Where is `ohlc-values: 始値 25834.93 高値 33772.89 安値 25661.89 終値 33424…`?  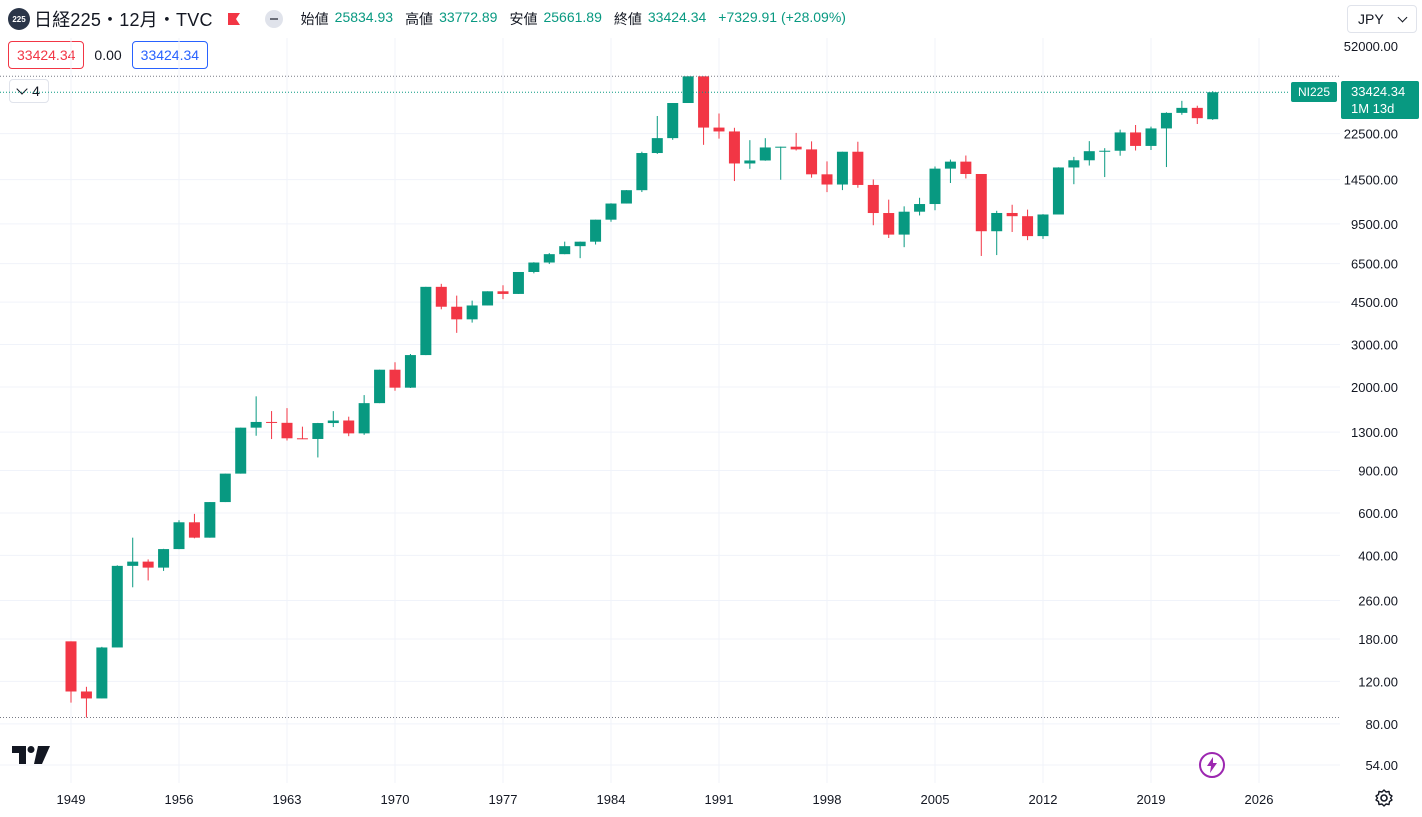 ohlc-values: 始値 25834.93 高値 33772.89 安値 25661.89 終値 33424… is located at coordinates (576, 19).